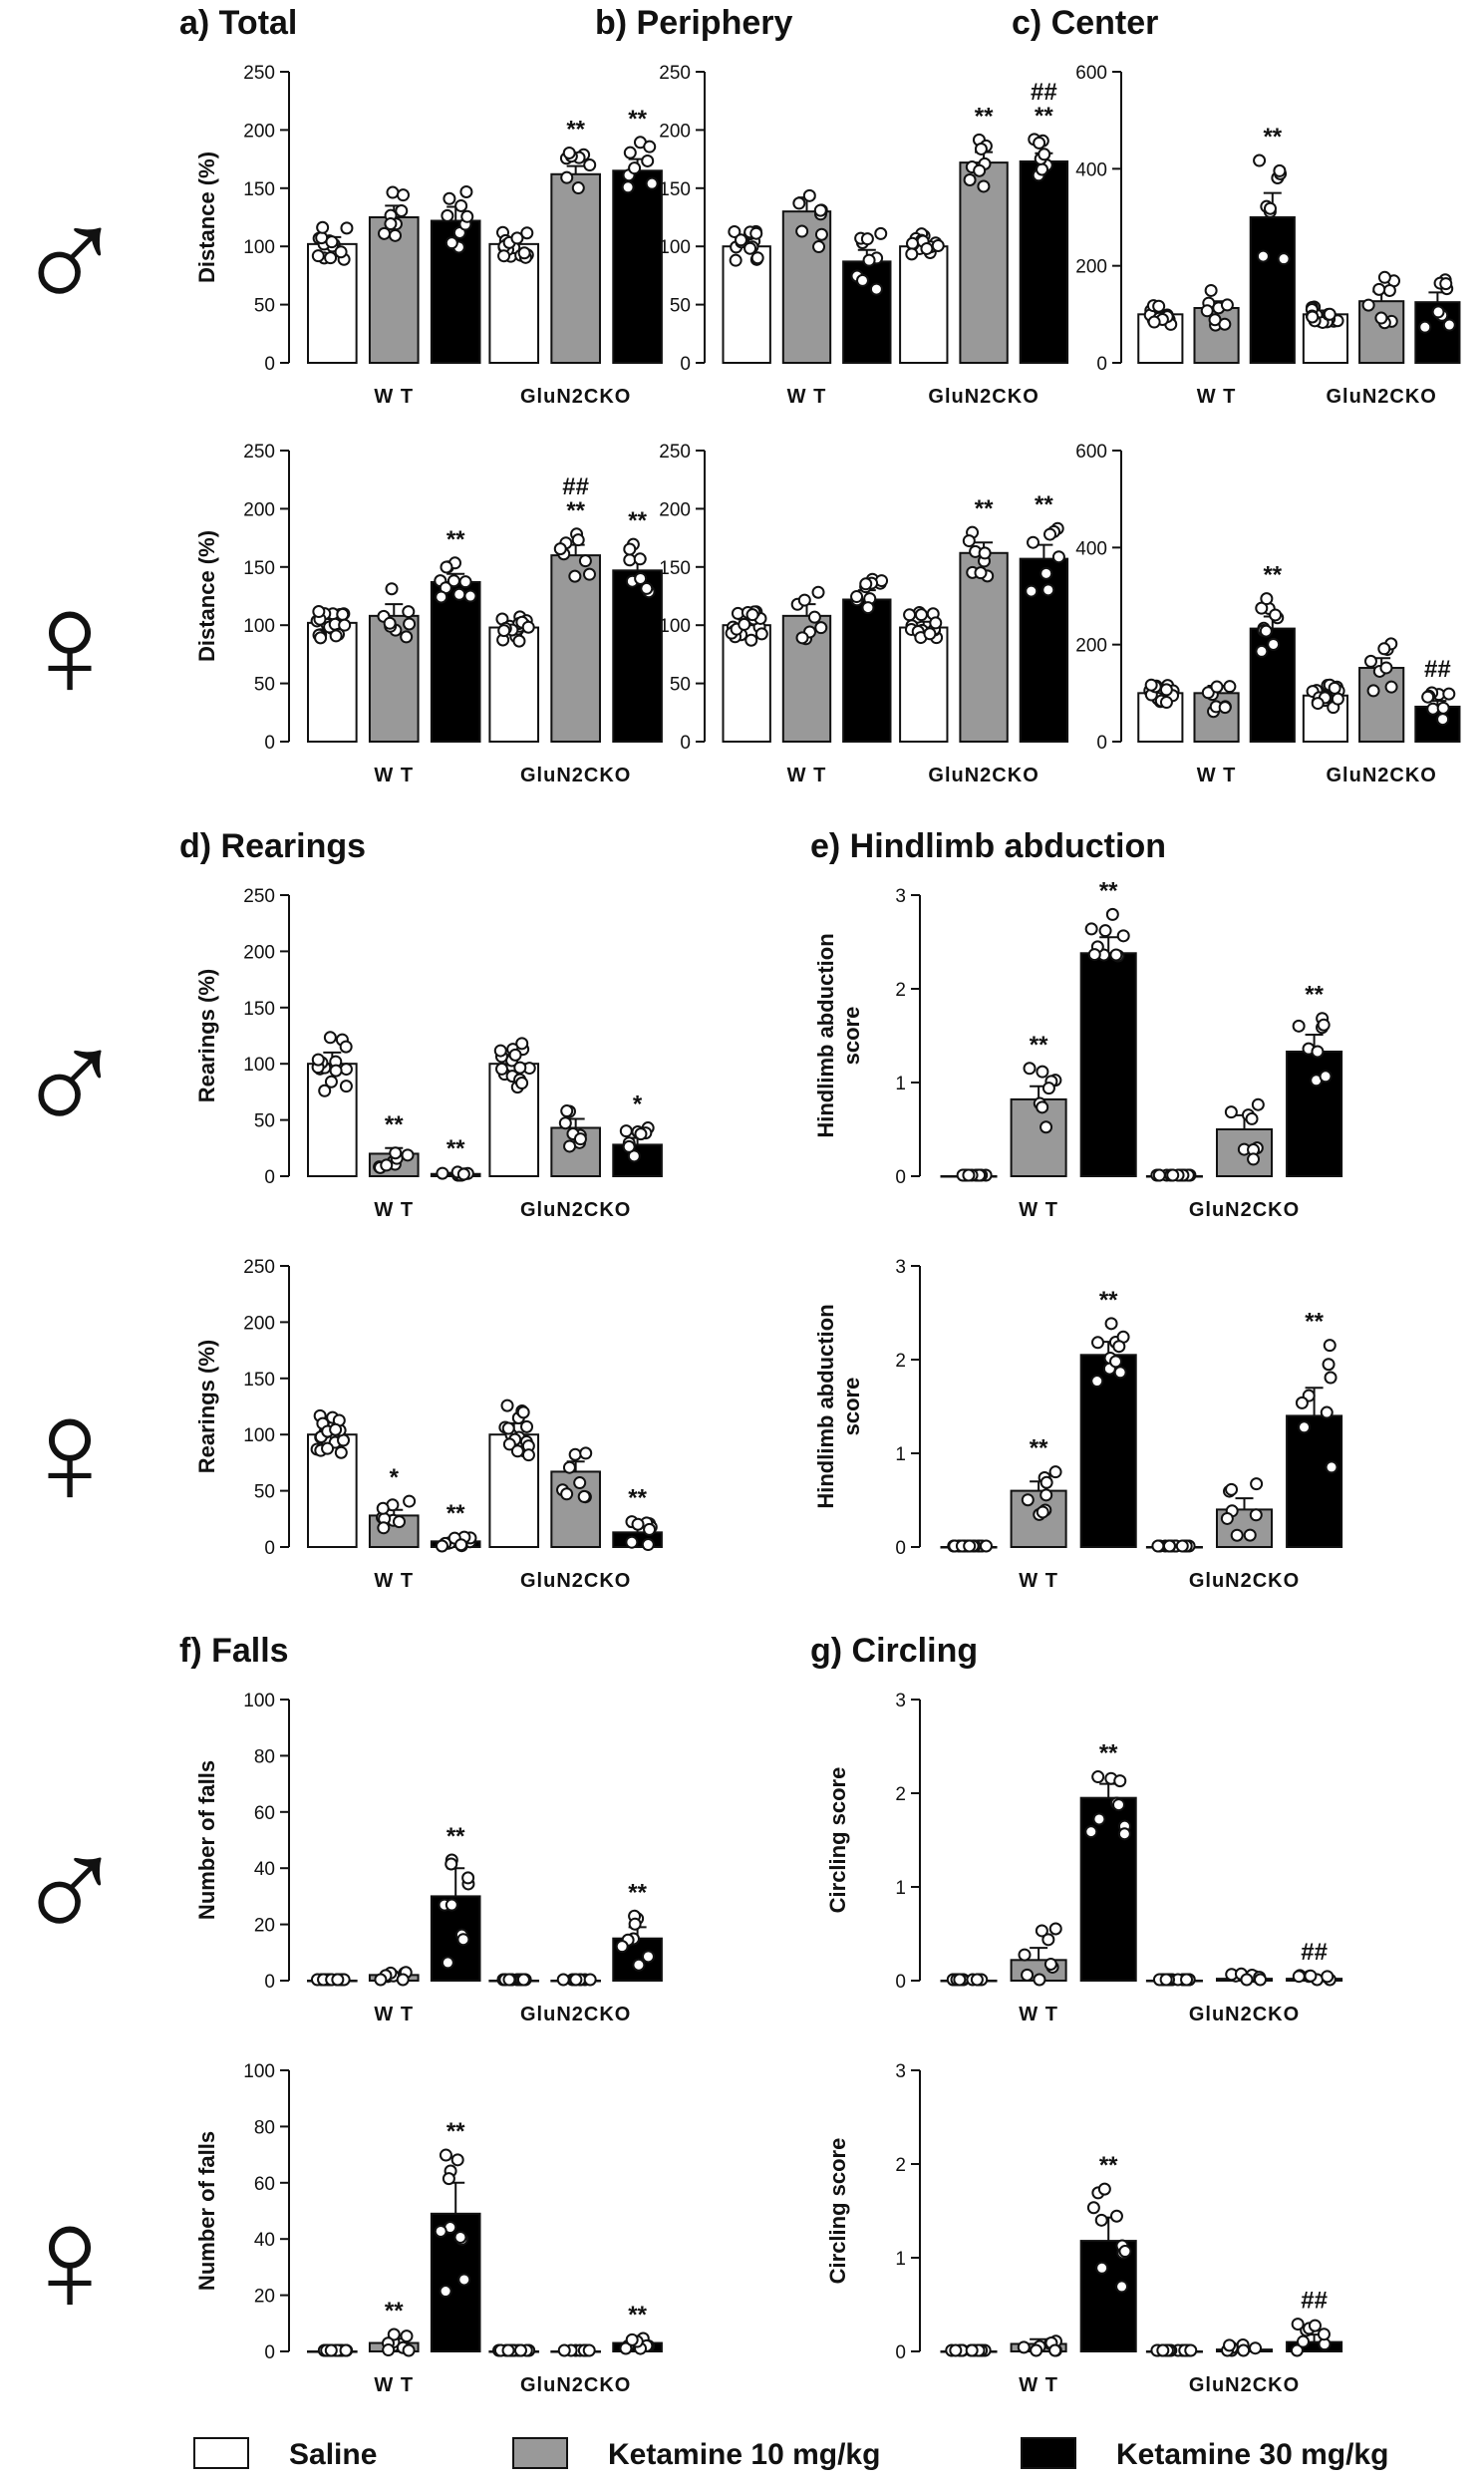 This screenshot has width=1484, height=2484. I want to click on group-label: GluN2CKO, so click(983, 397).